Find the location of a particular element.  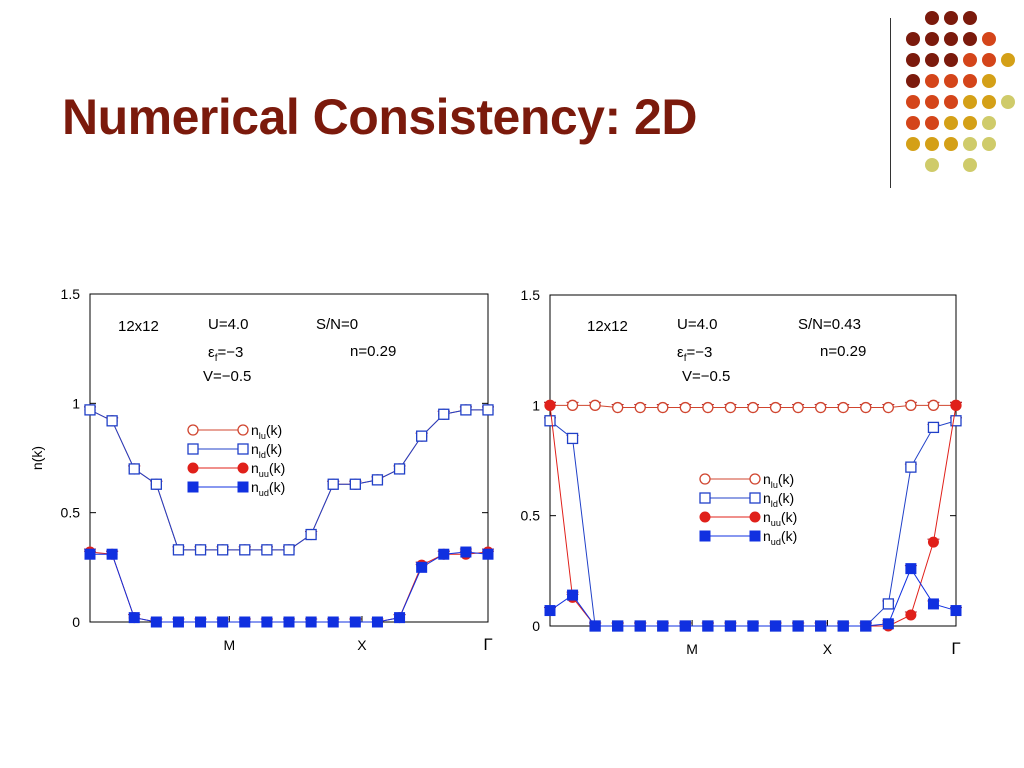

x-tick-label: X is located at coordinates (828, 649).